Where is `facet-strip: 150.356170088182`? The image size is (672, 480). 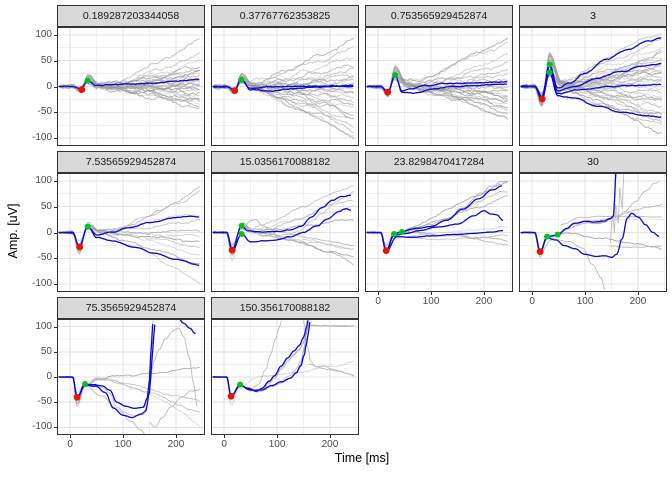
facet-strip: 150.356170088182 is located at coordinates (285, 308).